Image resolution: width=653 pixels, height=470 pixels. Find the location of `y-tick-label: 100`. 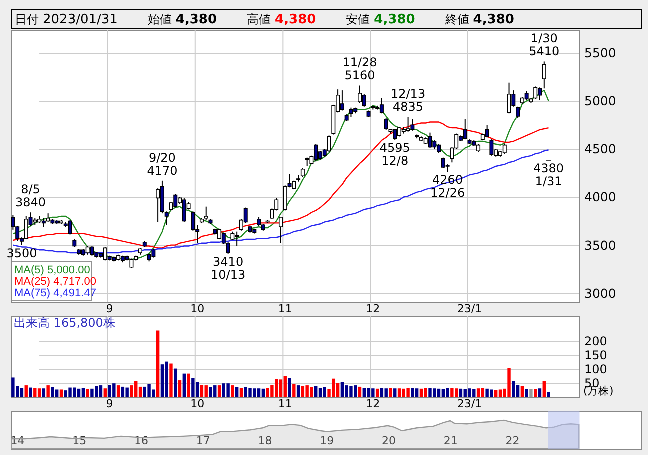

y-tick-label: 100 is located at coordinates (596, 369).